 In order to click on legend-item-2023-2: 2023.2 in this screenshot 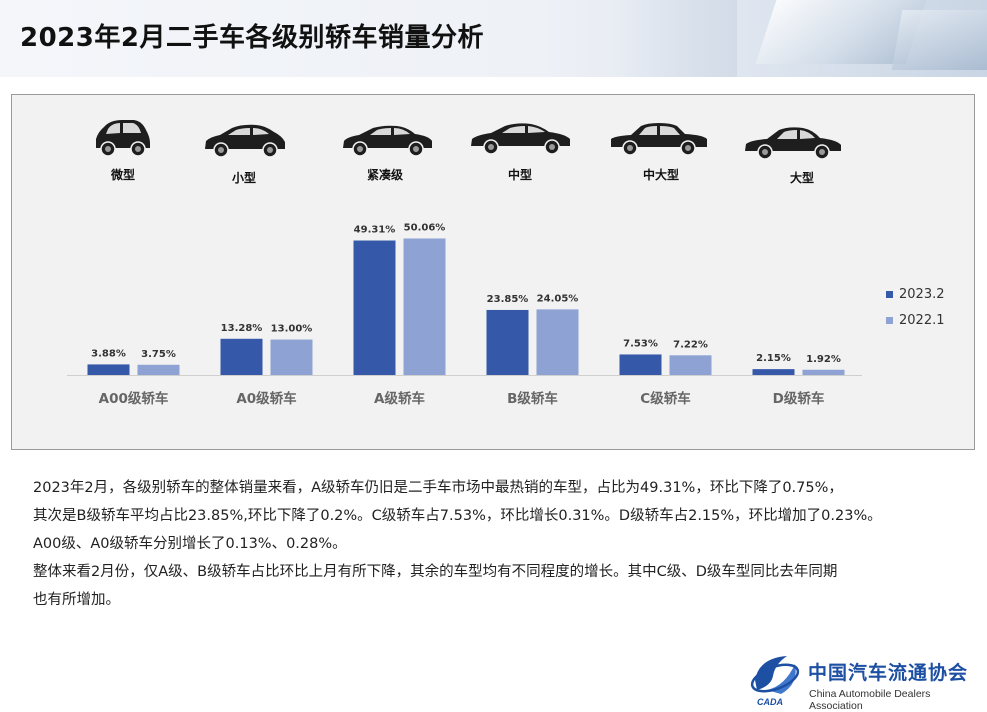, I will do `click(915, 298)`.